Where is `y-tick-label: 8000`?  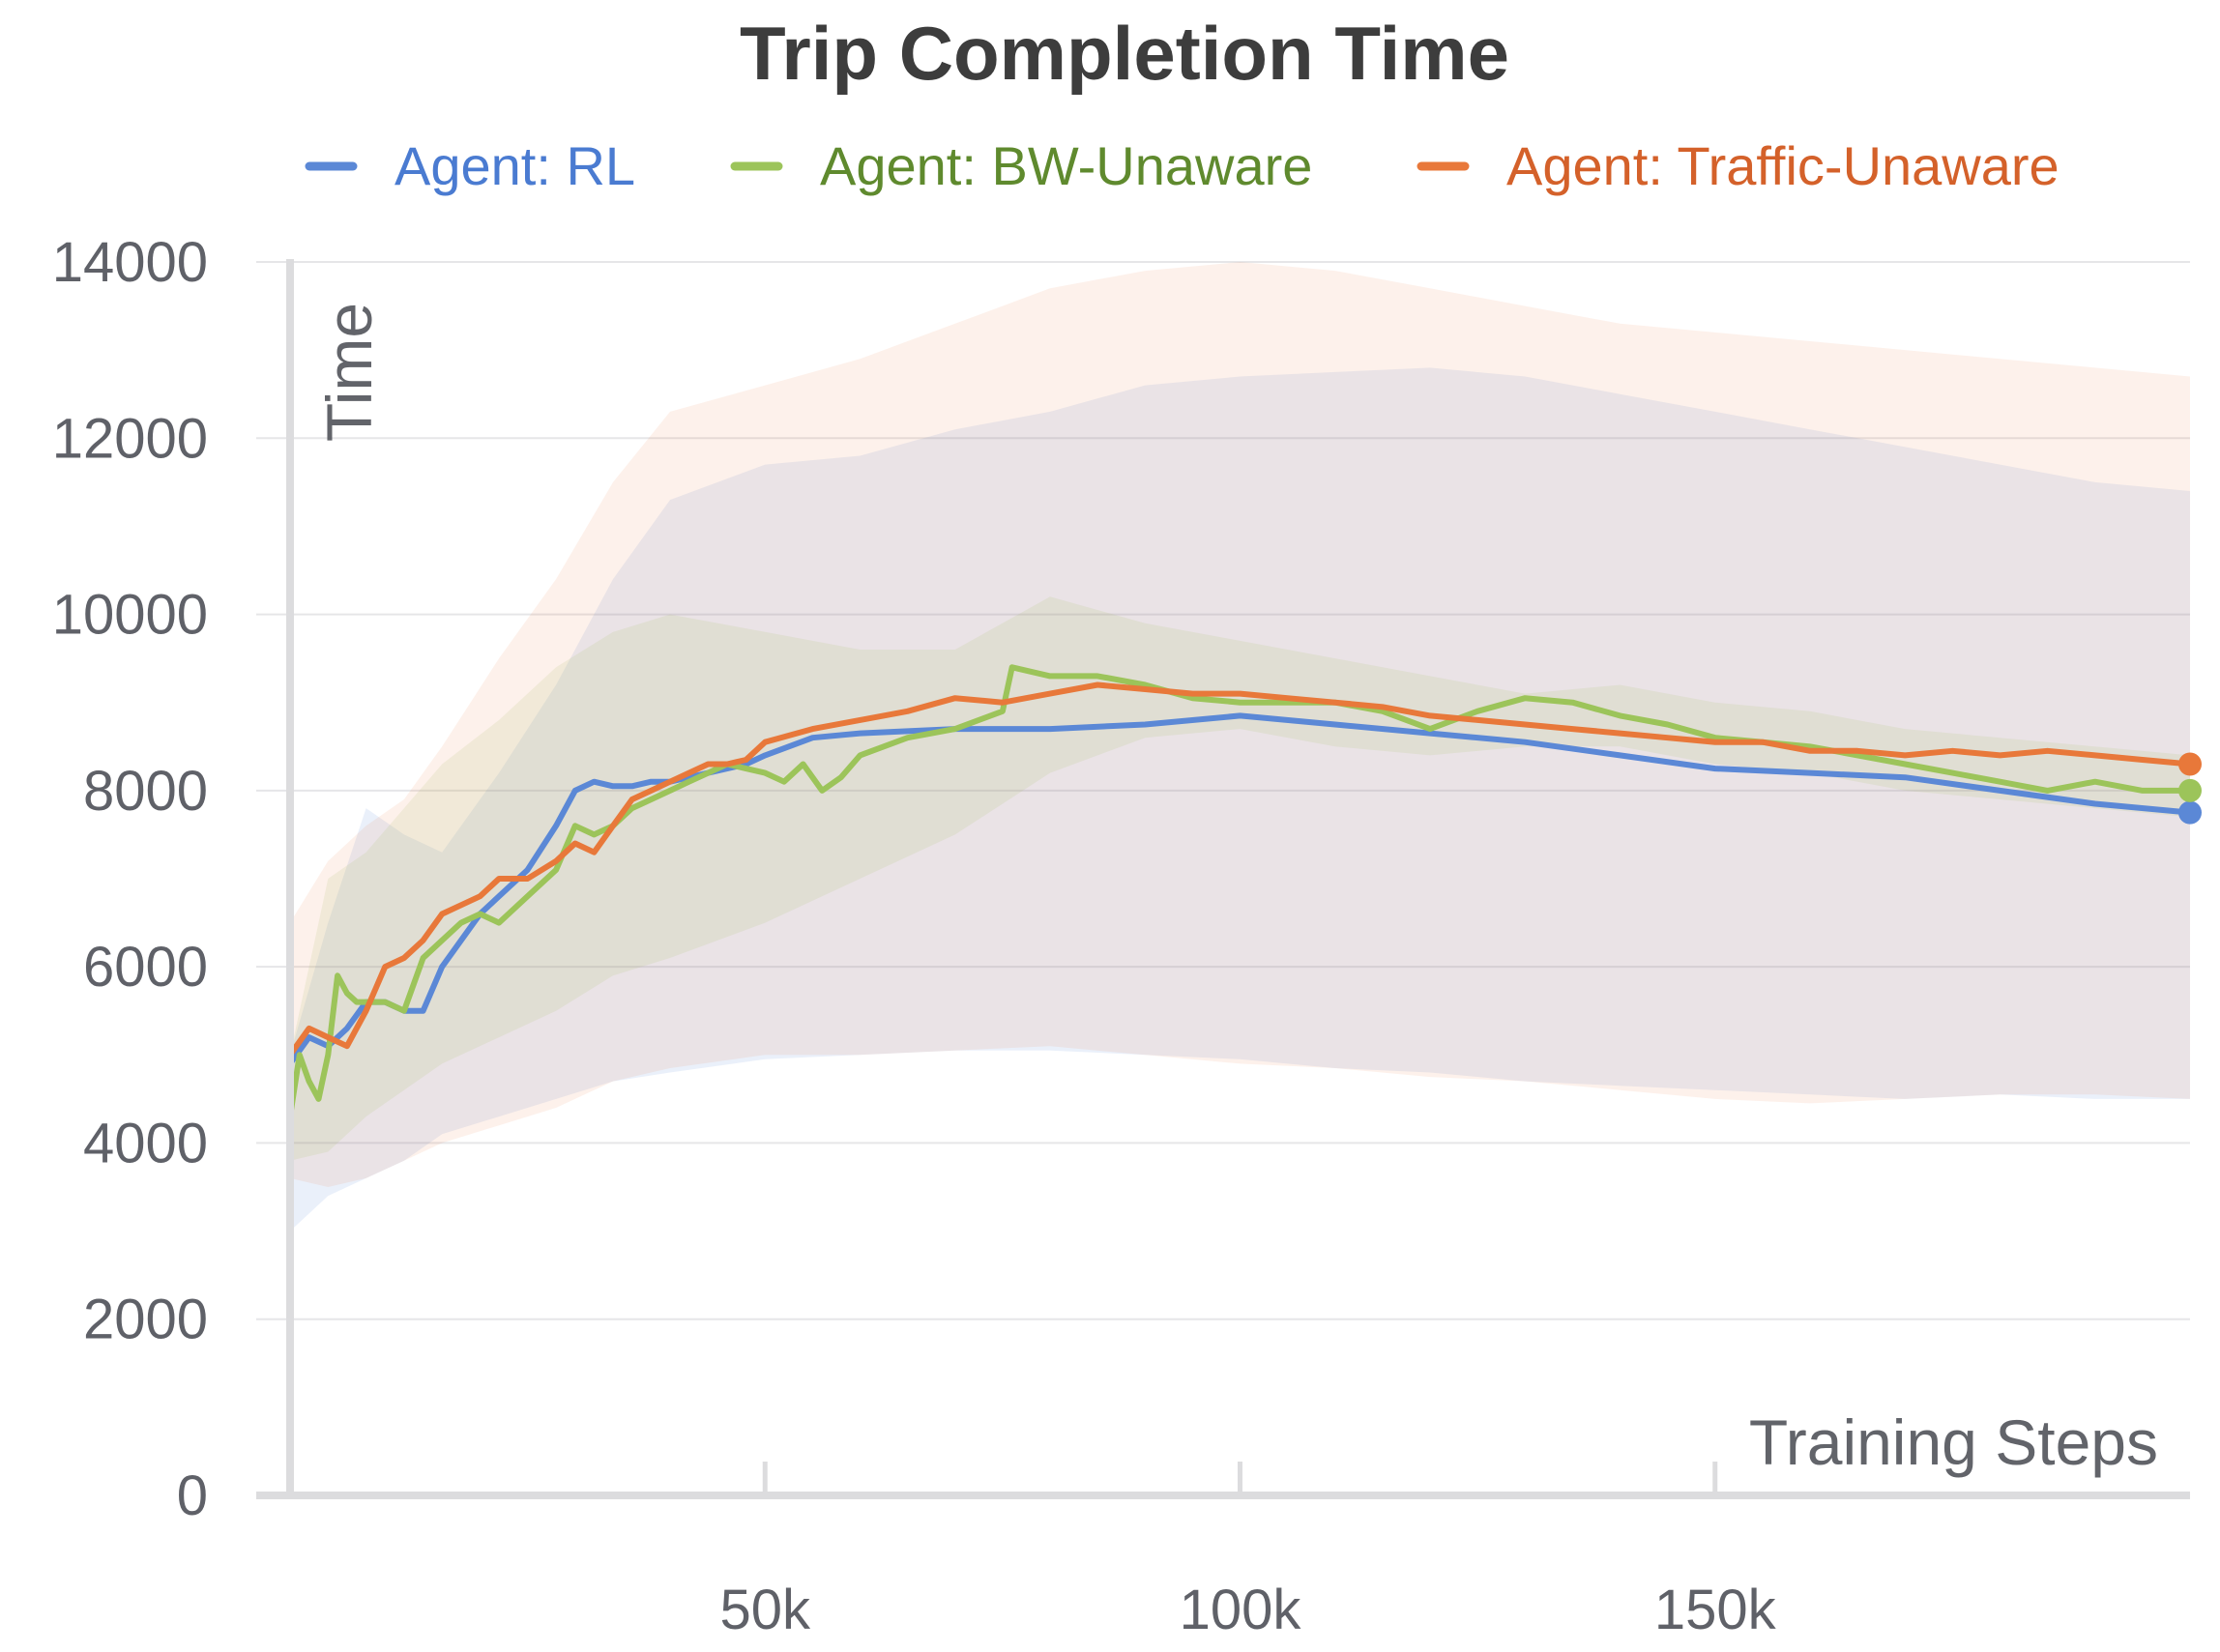
y-tick-label: 8000 is located at coordinates (146, 791).